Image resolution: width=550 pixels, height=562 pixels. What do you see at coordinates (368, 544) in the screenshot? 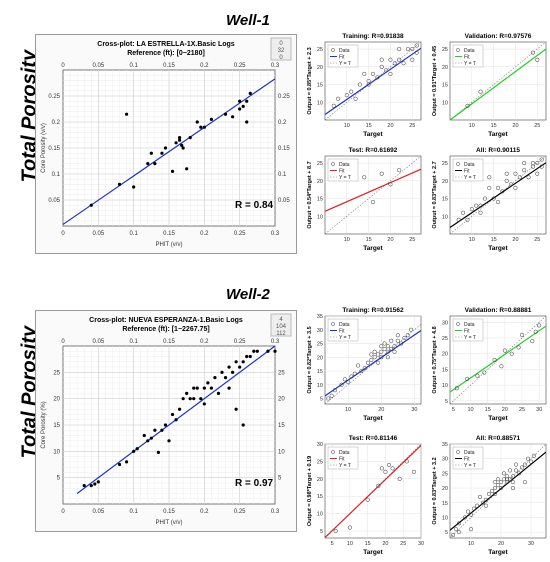
I see `x-tick-label: 15` at bounding box center [368, 544].